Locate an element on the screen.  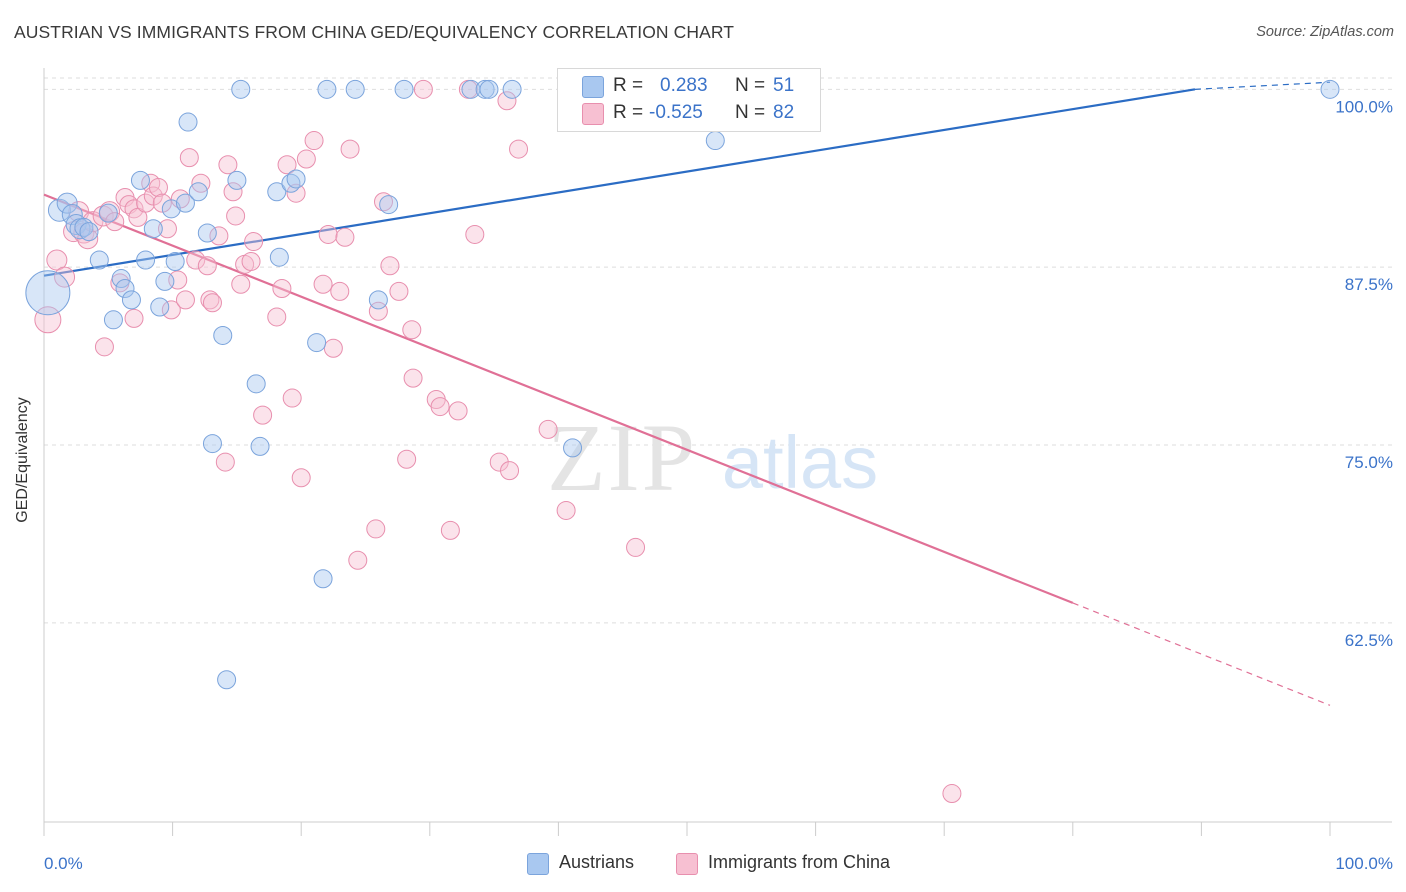
watermark-atlas: atlas is located at coordinates (800, 462).